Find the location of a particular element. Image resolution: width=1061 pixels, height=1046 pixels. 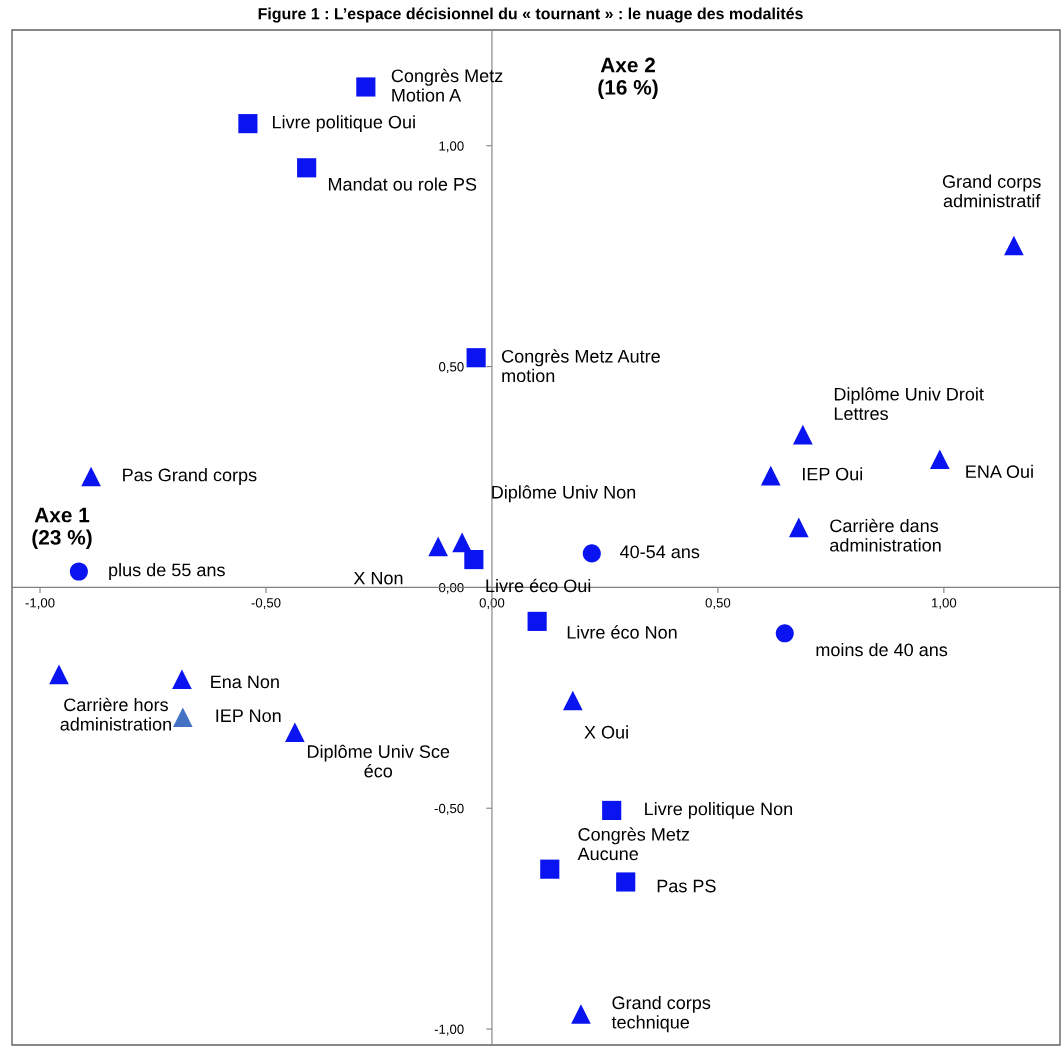

annotation: Congrès Metz Aucune is located at coordinates (633, 844).